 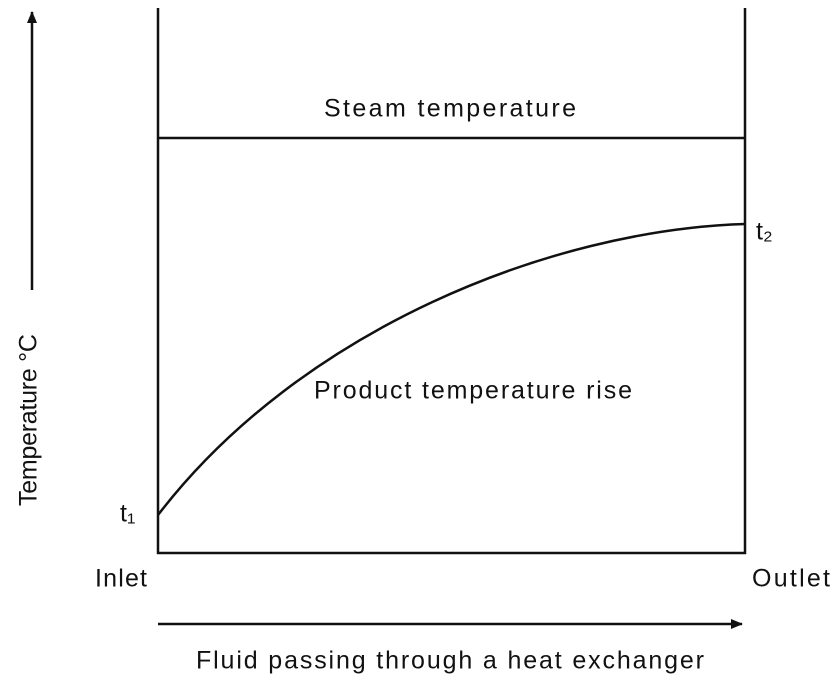 I want to click on inlet-label: Inlet, so click(x=121, y=579).